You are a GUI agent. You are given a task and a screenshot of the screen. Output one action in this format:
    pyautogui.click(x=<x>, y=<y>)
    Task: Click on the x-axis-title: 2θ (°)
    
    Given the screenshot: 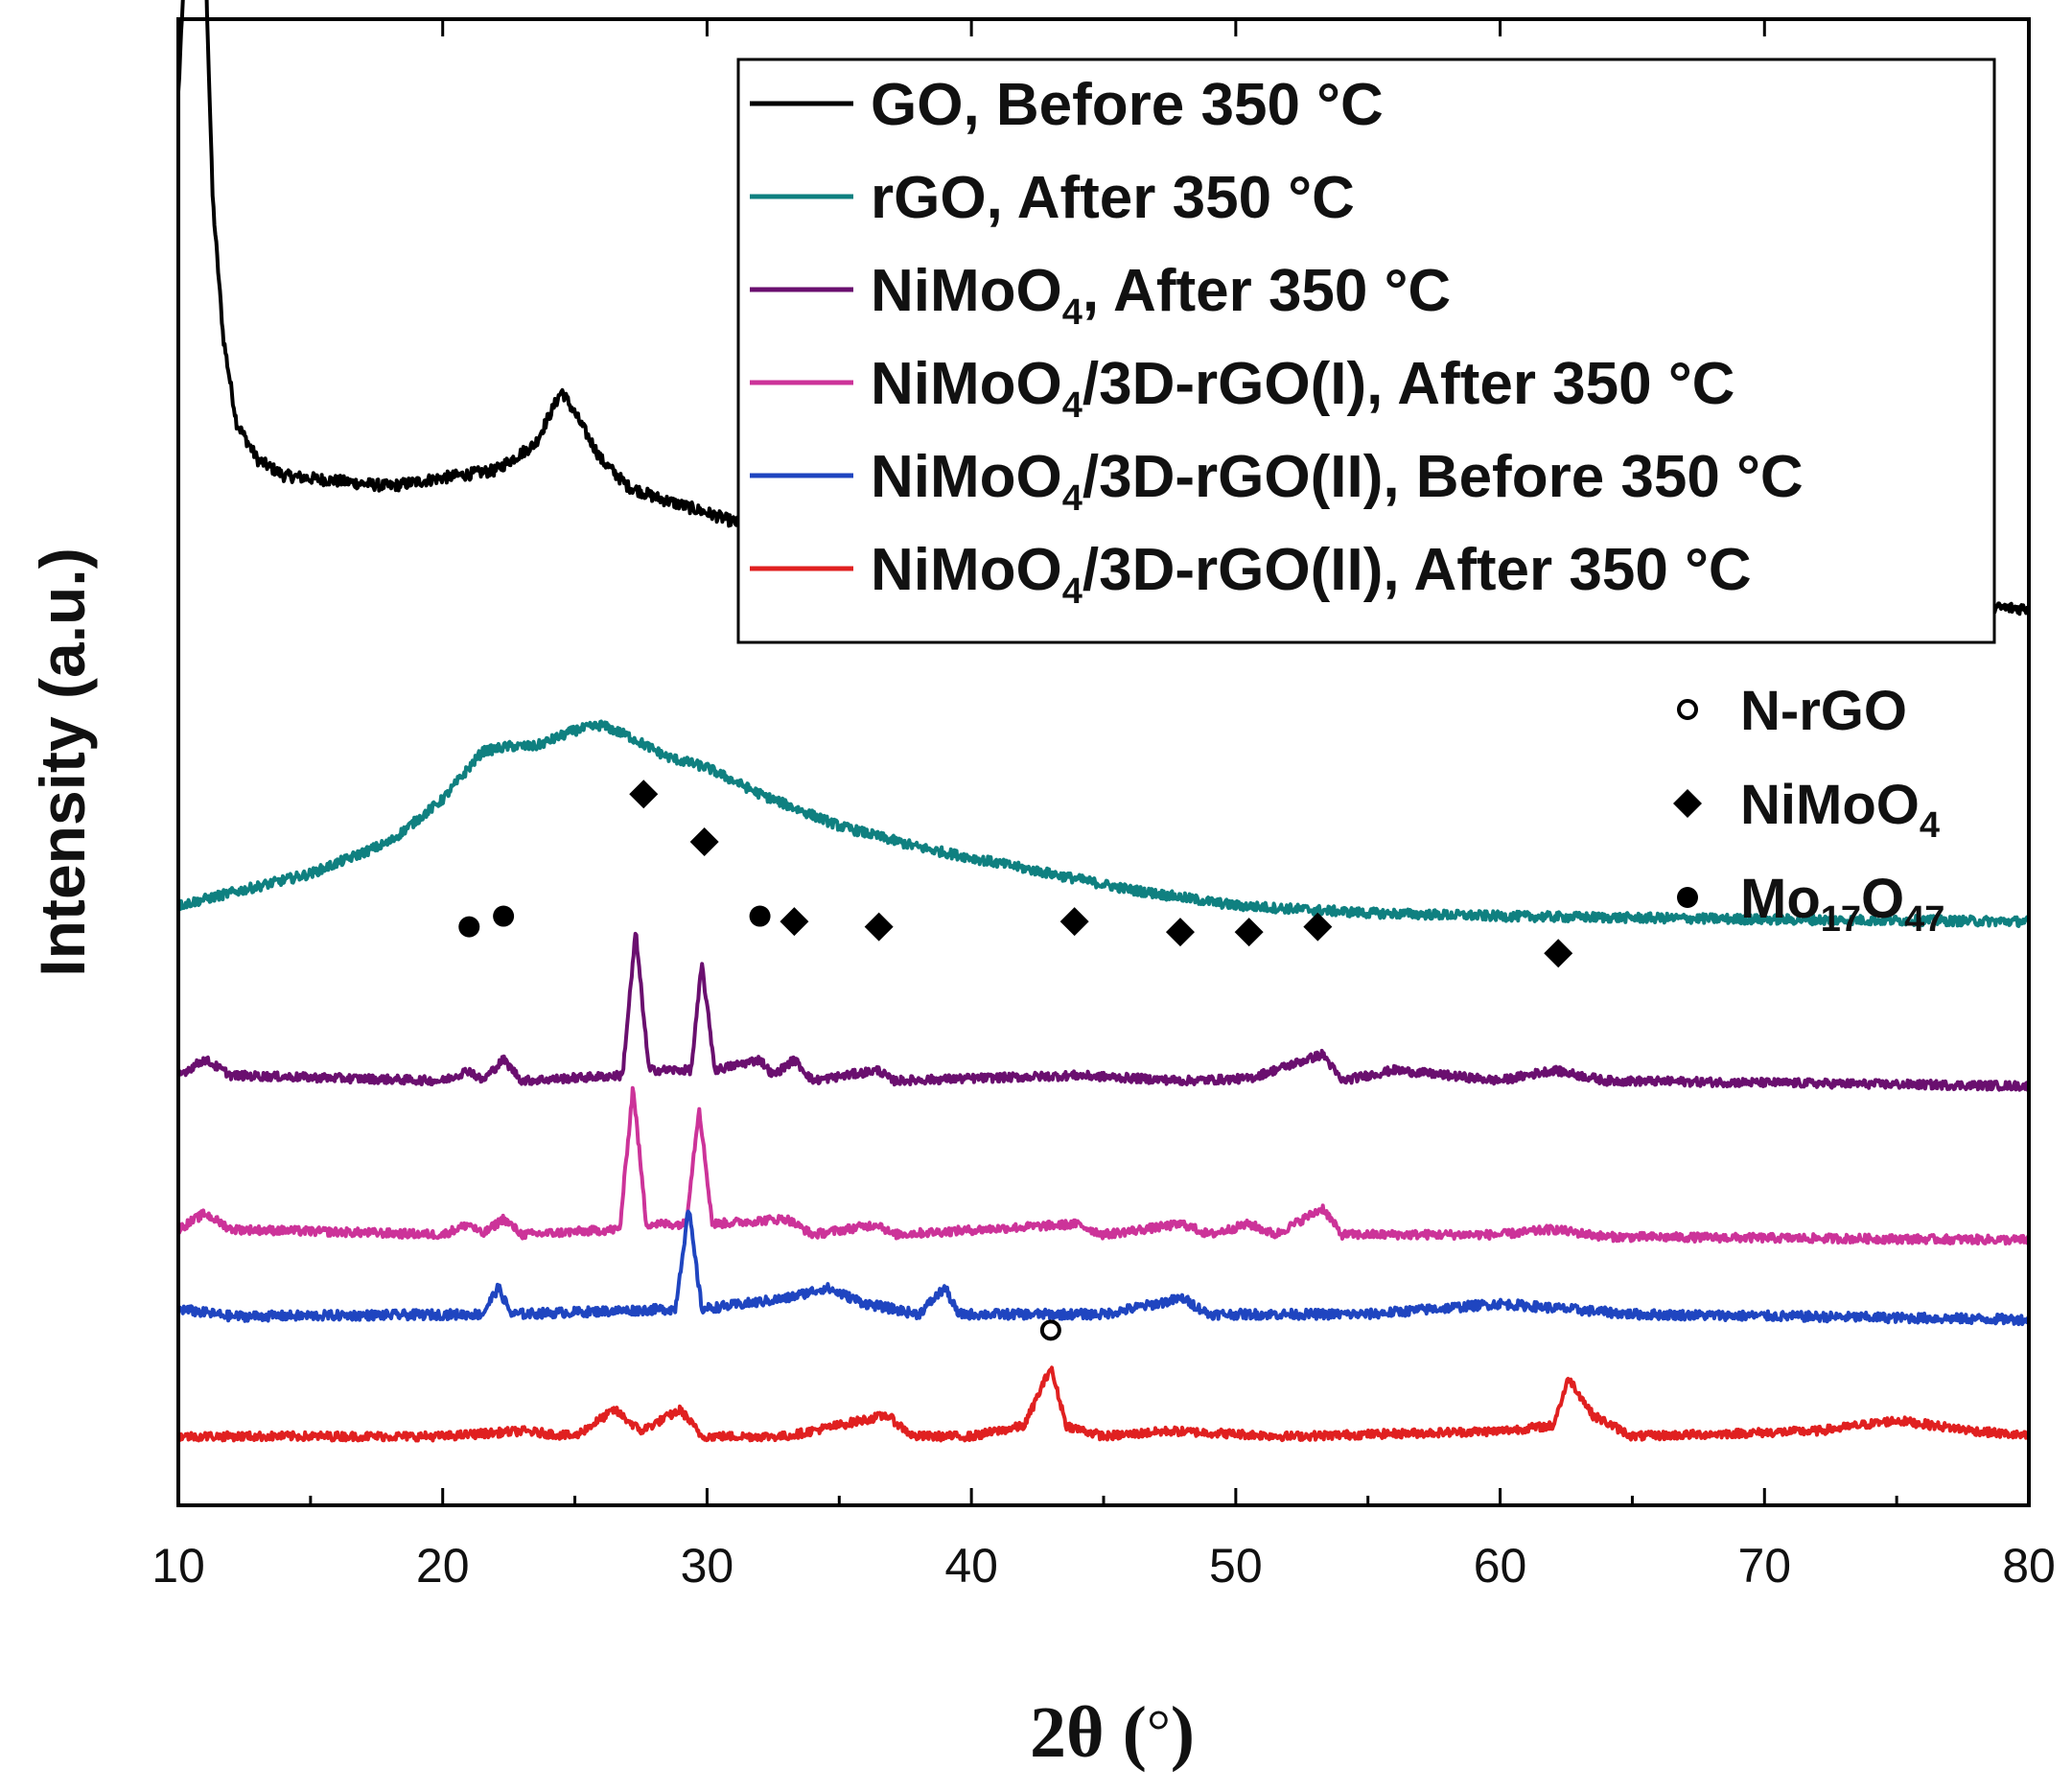 What is the action you would take?
    pyautogui.click(x=1112, y=1732)
    